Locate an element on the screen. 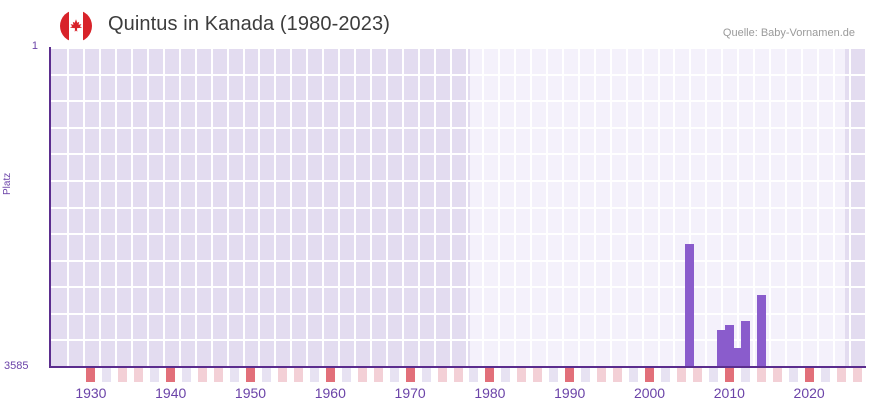  source-attribution: Quelle: Baby-Vornamen.de is located at coordinates (788, 33).